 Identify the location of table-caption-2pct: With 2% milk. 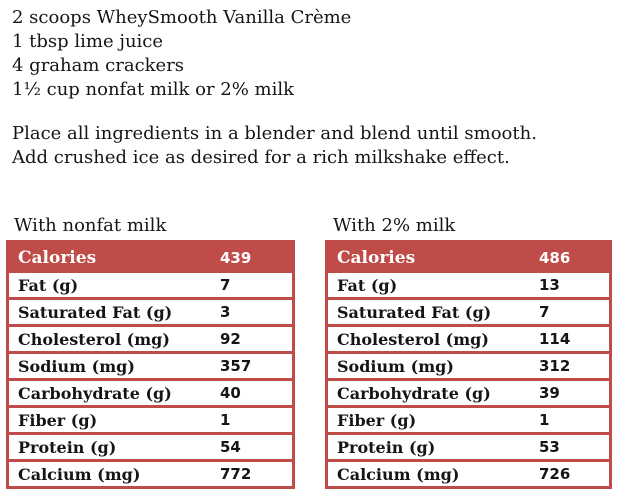
(394, 225).